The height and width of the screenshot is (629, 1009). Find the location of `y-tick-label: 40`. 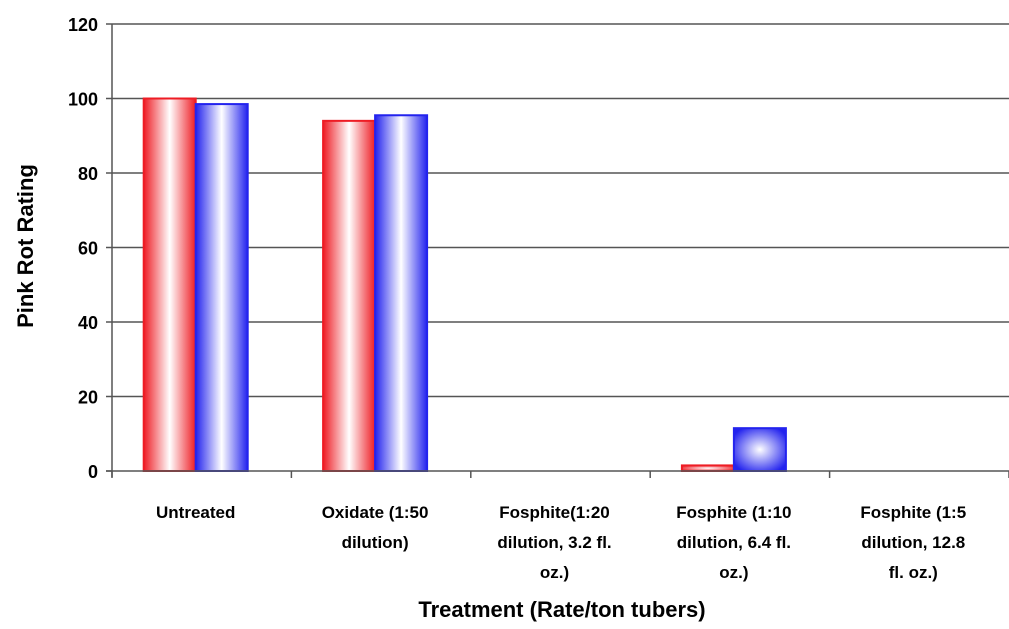

y-tick-label: 40 is located at coordinates (88, 323).